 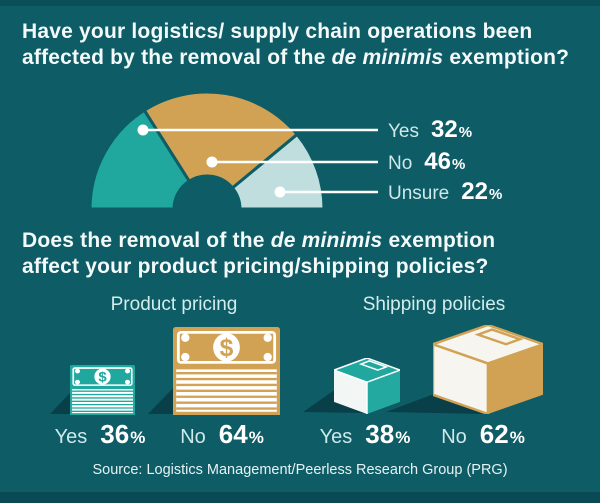 What do you see at coordinates (495, 194) in the screenshot?
I see `legend-unit-unsure: %` at bounding box center [495, 194].